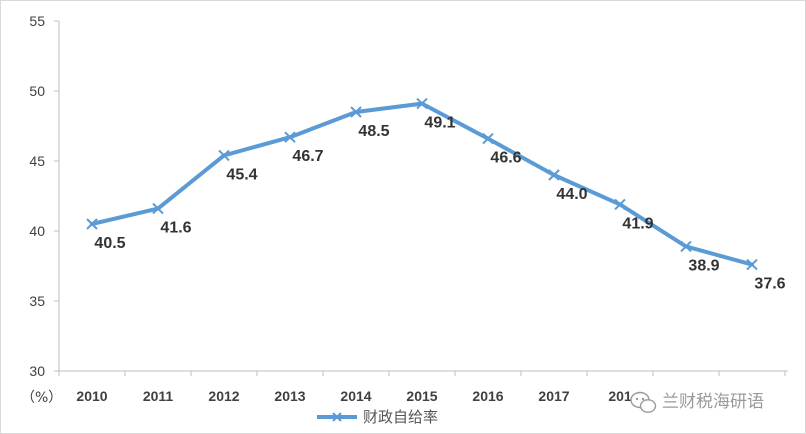 This screenshot has height=434, width=806. Describe the element at coordinates (355, 396) in the screenshot. I see `x-tick-label: 2014` at that location.